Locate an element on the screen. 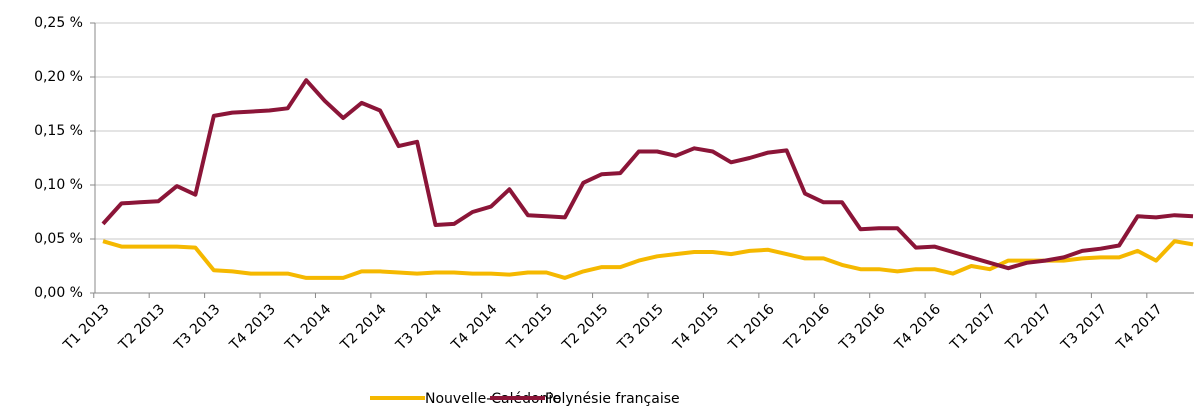  x-tick-label: T1 2015 is located at coordinates (529, 327).